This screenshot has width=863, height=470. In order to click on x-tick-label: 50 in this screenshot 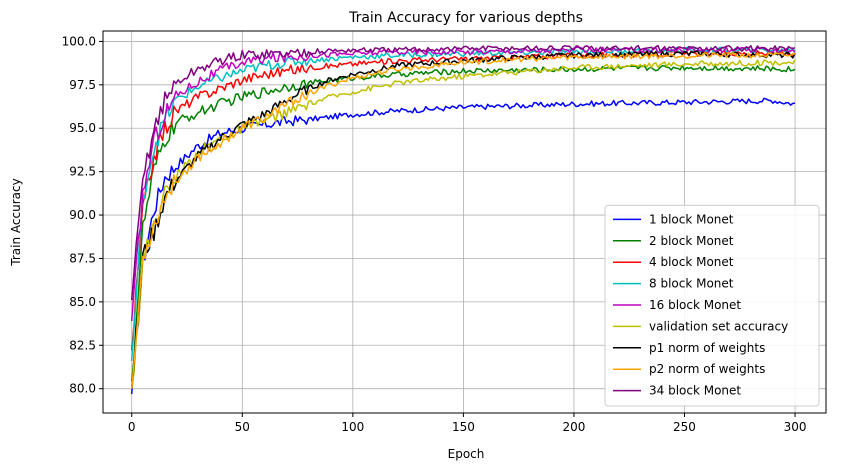, I will do `click(242, 427)`.